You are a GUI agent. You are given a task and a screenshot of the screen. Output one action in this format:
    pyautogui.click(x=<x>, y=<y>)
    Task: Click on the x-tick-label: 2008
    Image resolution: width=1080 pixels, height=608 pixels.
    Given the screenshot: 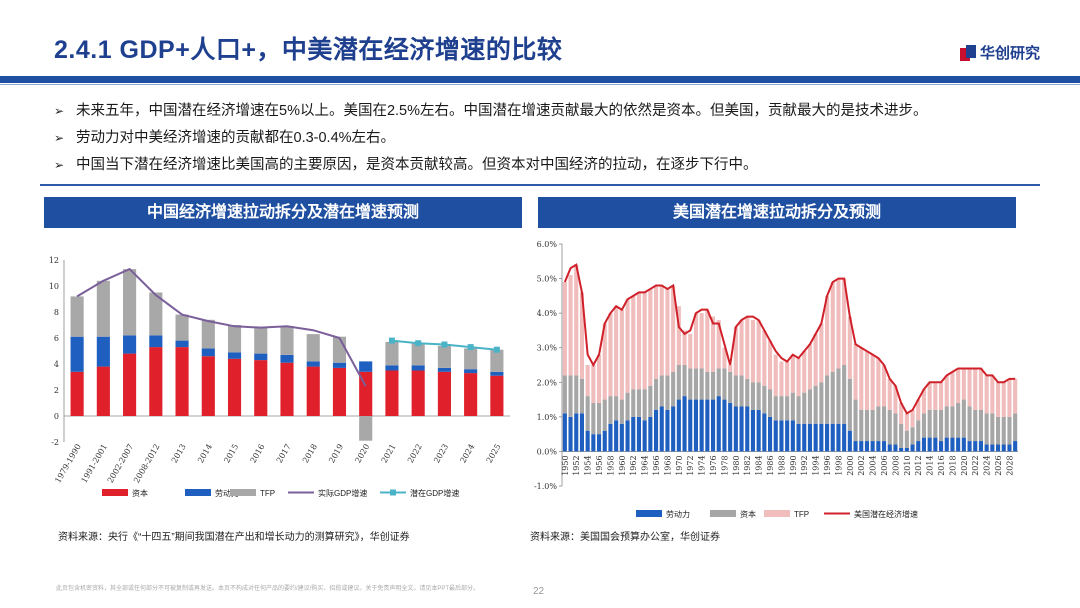 What is the action you would take?
    pyautogui.click(x=895, y=465)
    